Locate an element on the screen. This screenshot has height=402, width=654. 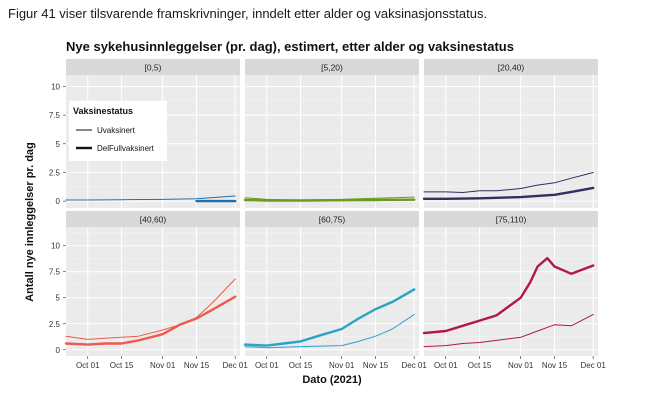
y-axis-label: Antall nye innleggelser pr. dag is located at coordinates (30, 222).